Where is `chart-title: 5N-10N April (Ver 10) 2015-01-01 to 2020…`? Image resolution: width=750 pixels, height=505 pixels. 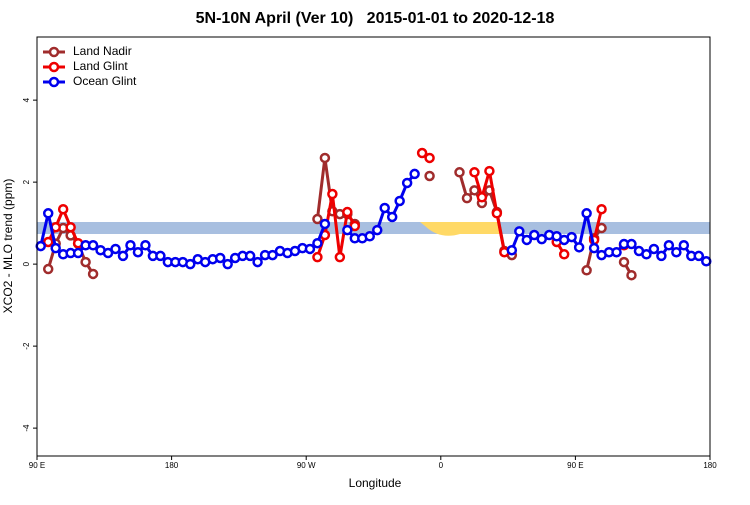 chart-title: 5N-10N April (Ver 10) 2015-01-01 to 2020… is located at coordinates (375, 18).